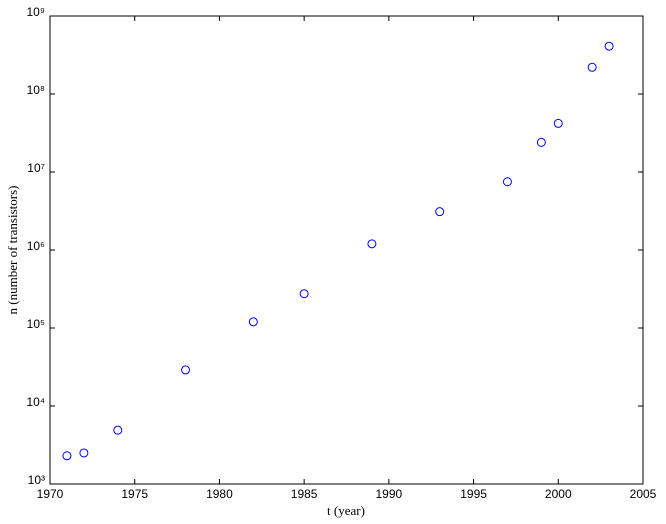  What do you see at coordinates (304, 494) in the screenshot?
I see `x-tick-label: 1985` at bounding box center [304, 494].